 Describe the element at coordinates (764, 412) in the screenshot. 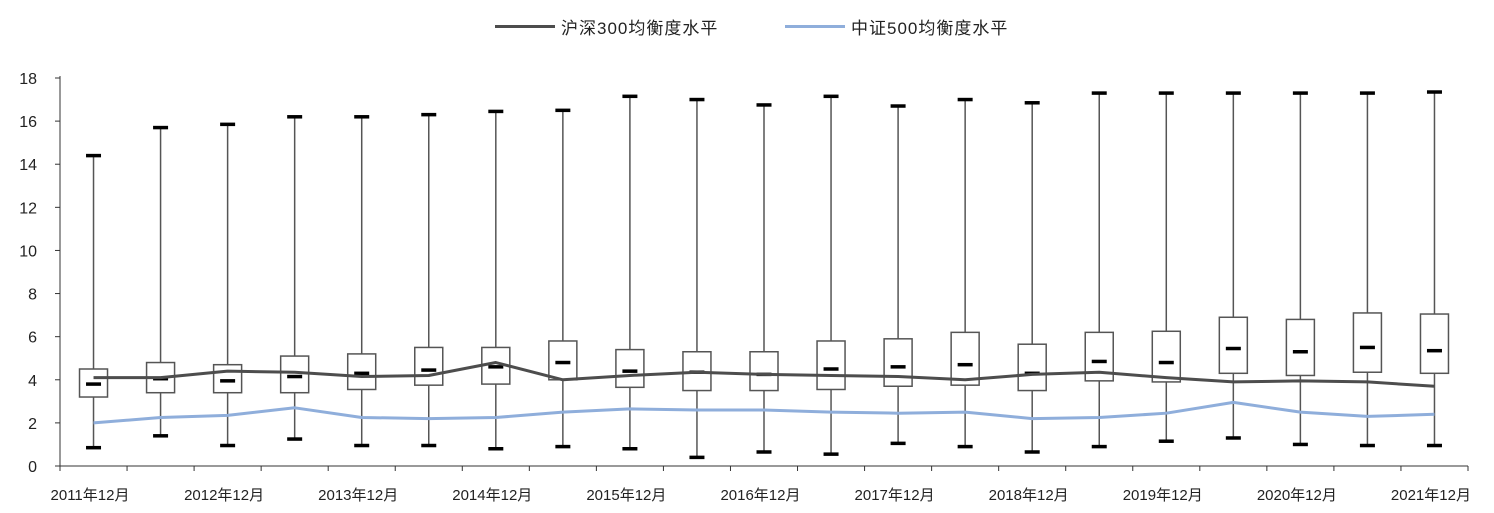

I see `series-line-zz500` at that location.